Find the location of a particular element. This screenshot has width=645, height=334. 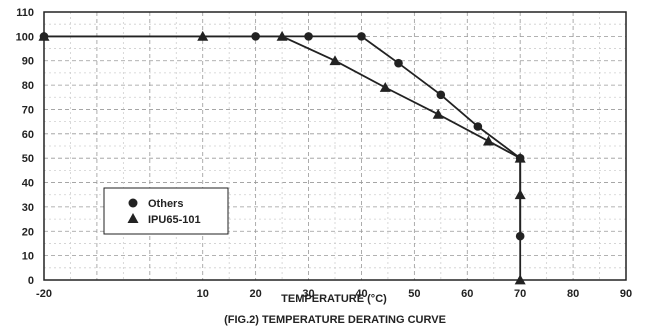

x-tick-label: -20 is located at coordinates (44, 294).